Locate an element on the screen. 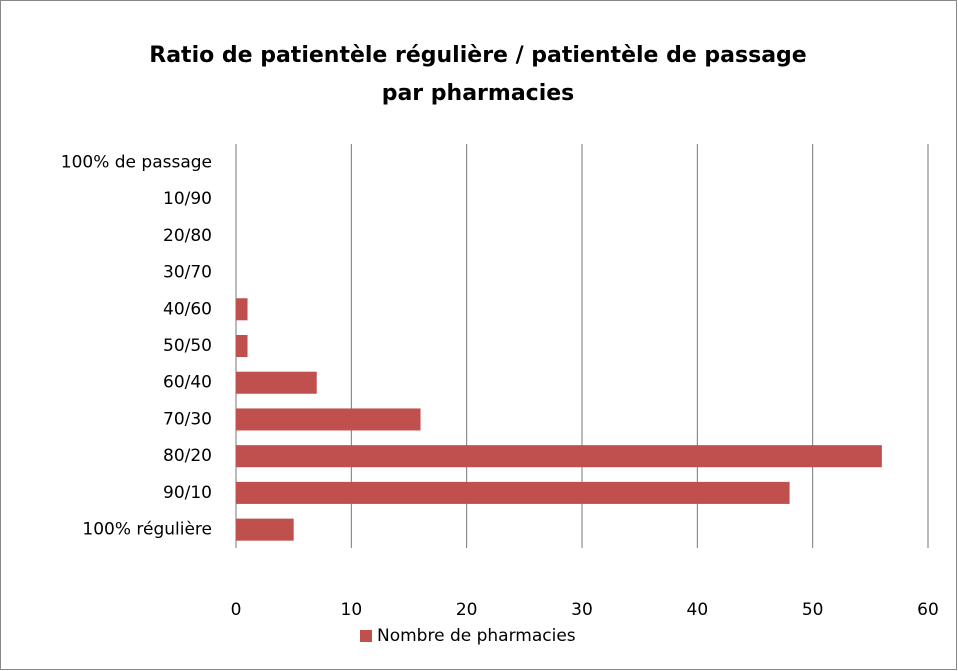  y-tick-label: 20/80 is located at coordinates (187, 236).